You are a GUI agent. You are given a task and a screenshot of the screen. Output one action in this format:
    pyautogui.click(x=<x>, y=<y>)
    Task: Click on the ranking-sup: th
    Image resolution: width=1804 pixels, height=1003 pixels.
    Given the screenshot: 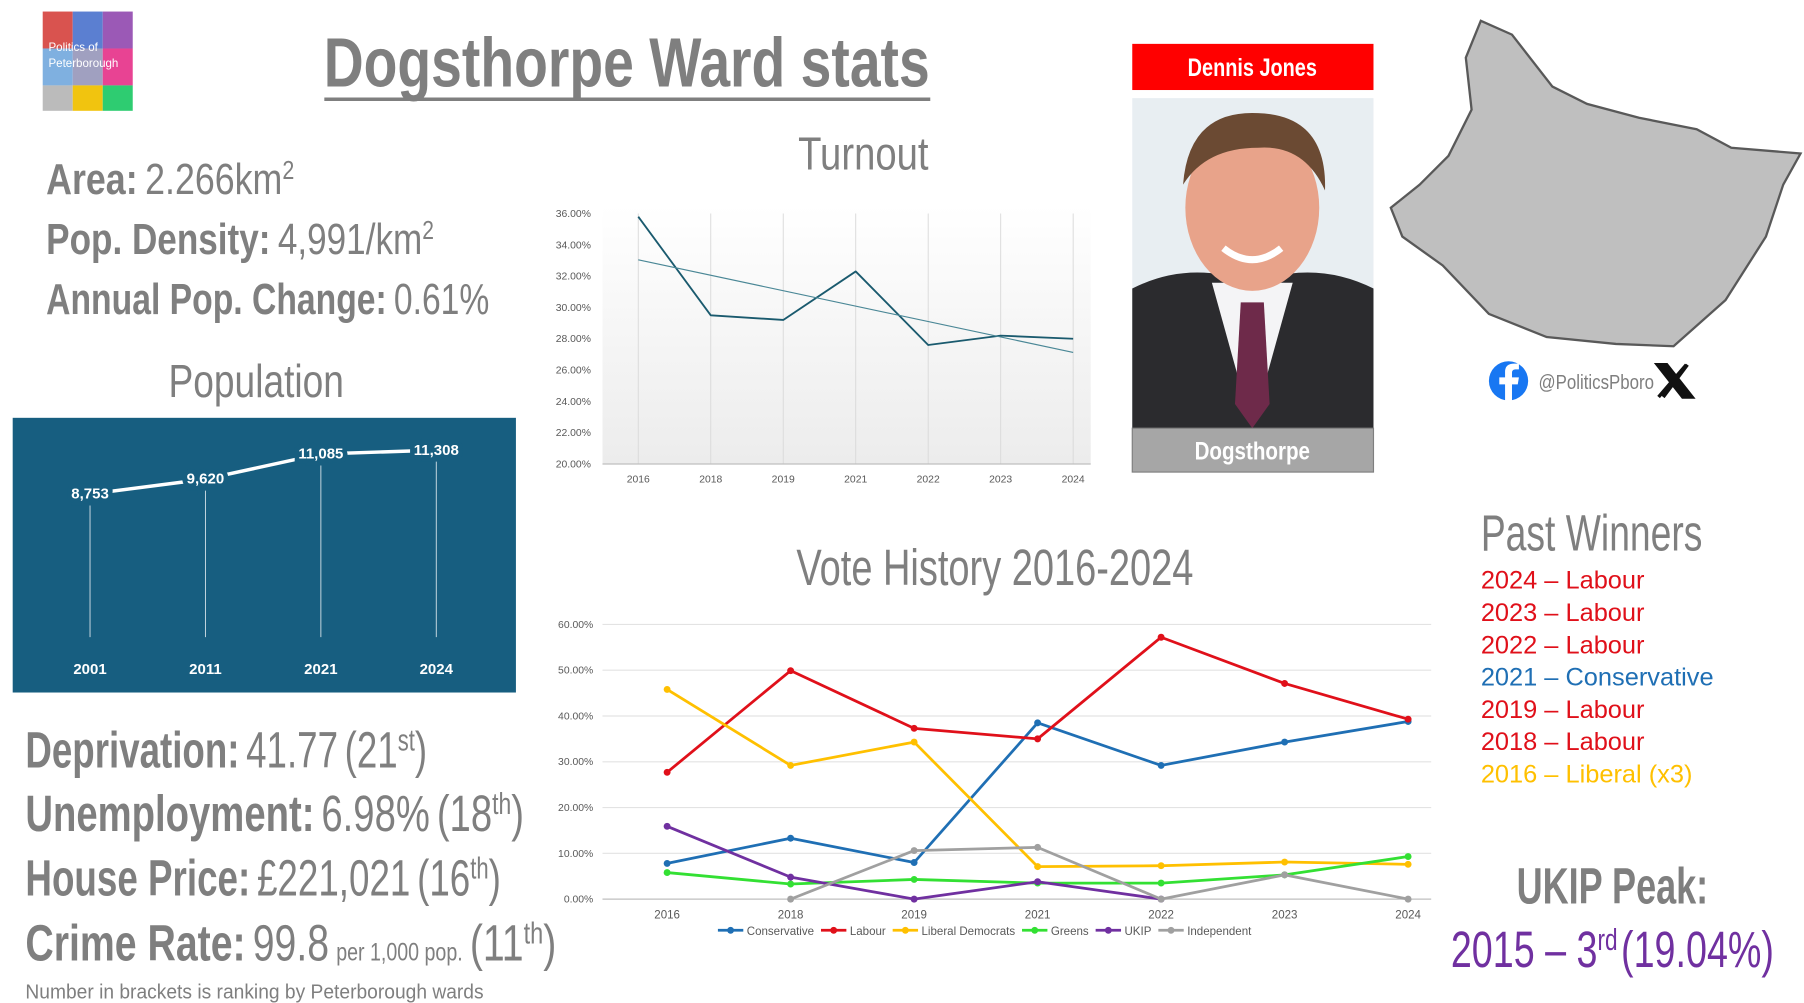 What is the action you would take?
    pyautogui.click(x=501, y=804)
    